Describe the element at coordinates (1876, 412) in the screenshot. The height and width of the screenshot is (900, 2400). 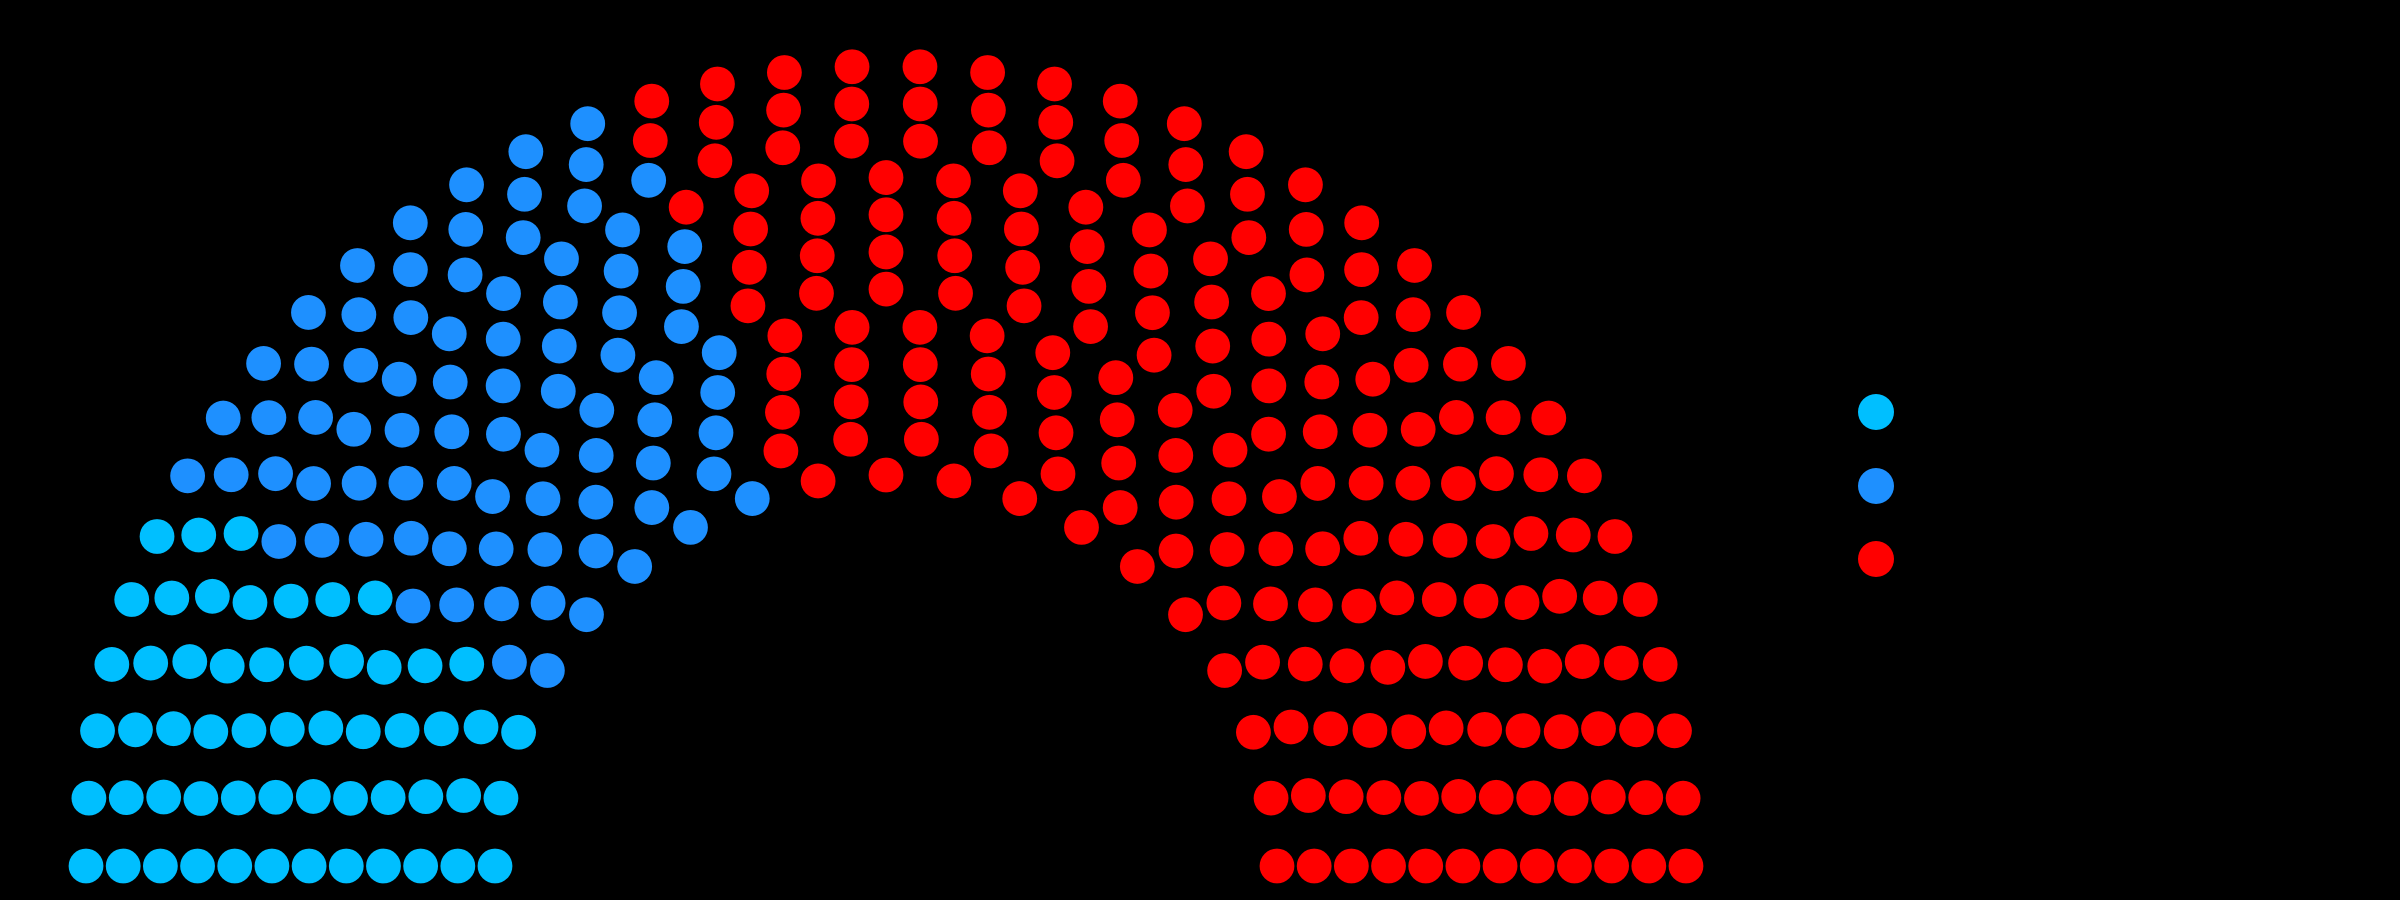
I see `legend-swatch-cyan` at that location.